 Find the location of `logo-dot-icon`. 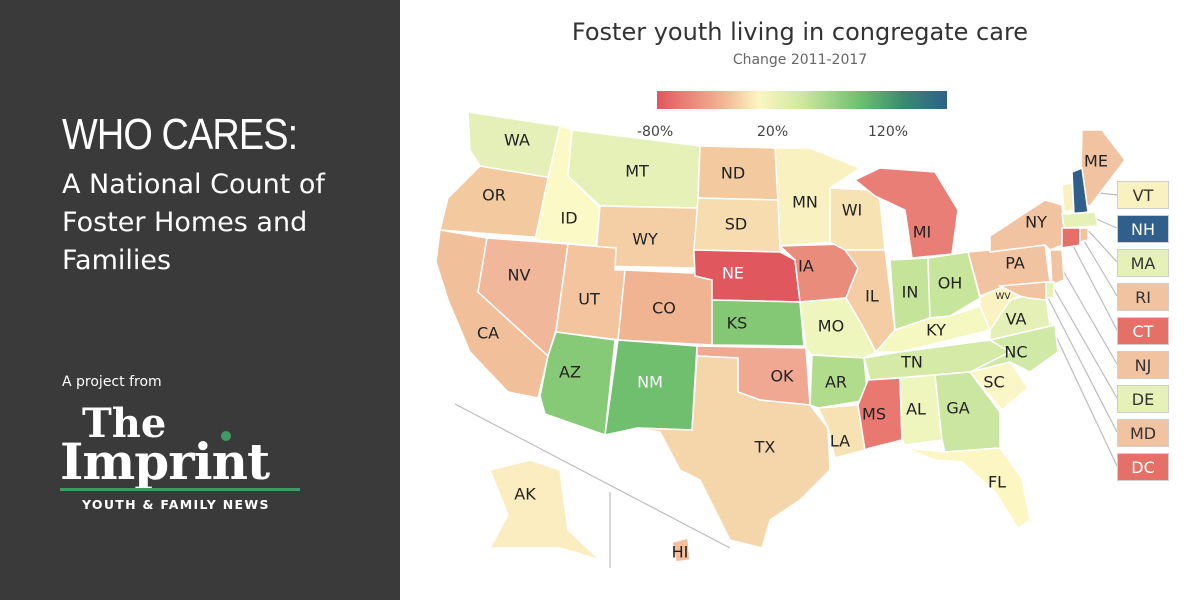

logo-dot-icon is located at coordinates (226, 436).